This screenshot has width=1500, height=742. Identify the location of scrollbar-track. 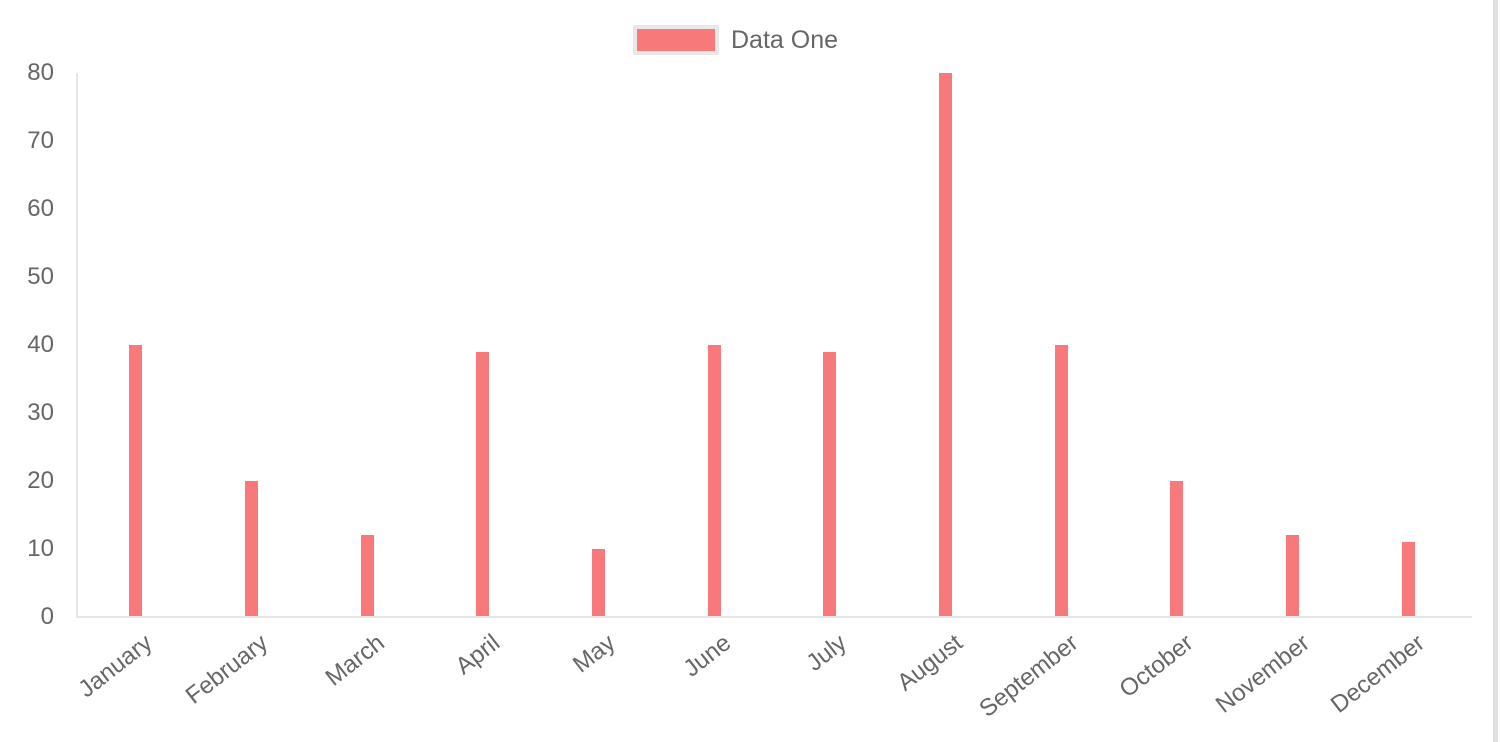
(1495, 371).